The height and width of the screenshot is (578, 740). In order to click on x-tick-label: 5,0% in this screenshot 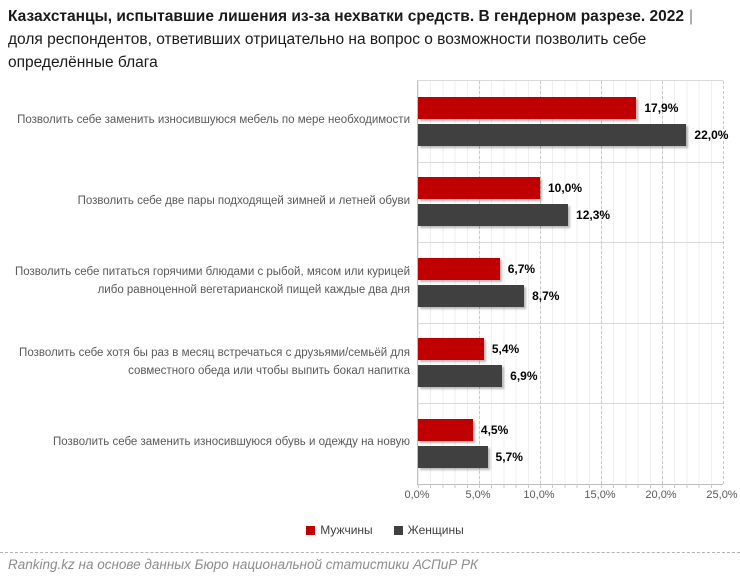, I will do `click(478, 495)`.